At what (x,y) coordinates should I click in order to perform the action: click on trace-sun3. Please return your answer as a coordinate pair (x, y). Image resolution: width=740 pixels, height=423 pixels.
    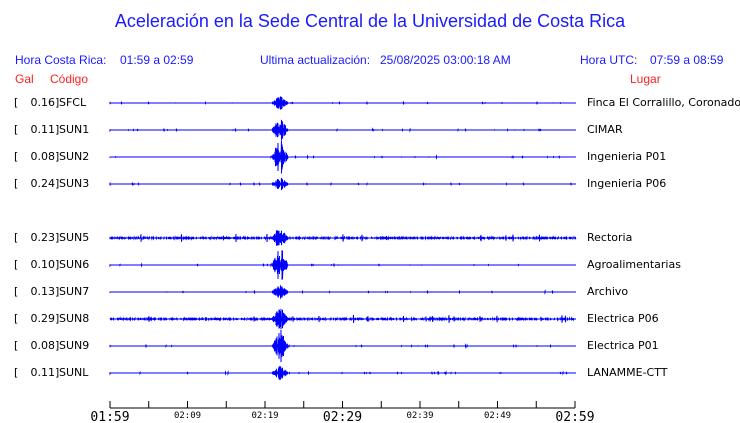
    Looking at the image, I should click on (342, 184).